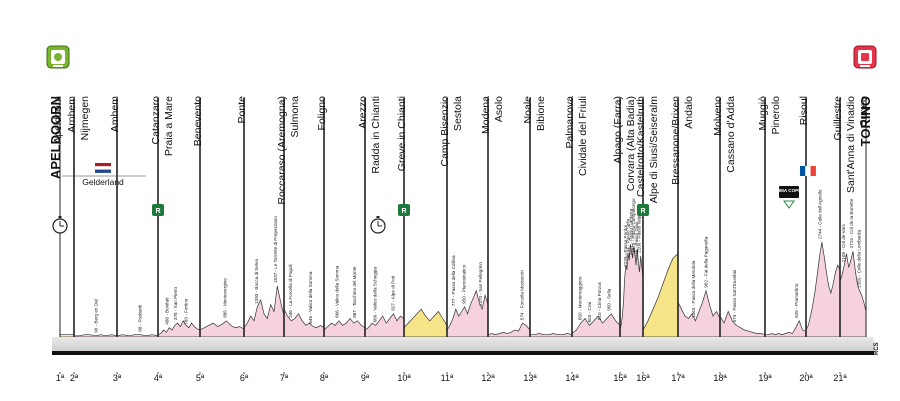 The height and width of the screenshot is (401, 900). What do you see at coordinates (244, 378) in the screenshot?
I see `stage-number-label: 6ª` at bounding box center [244, 378].